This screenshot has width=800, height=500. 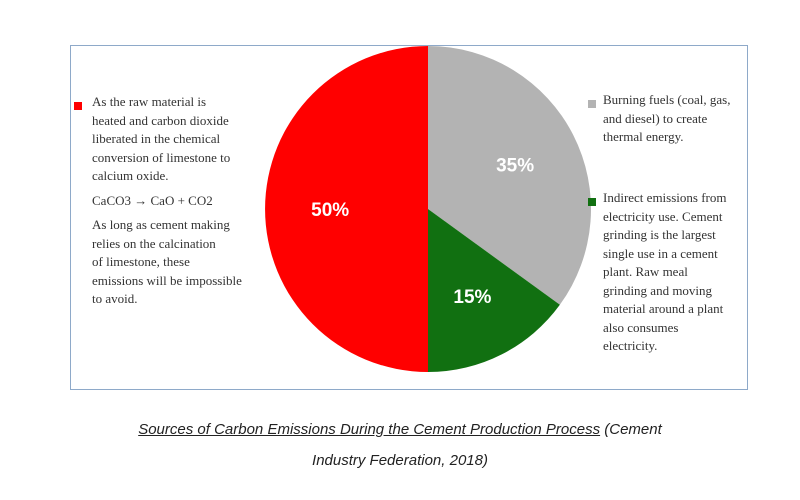 I want to click on legend-left-note-line: As long as cement making, so click(x=161, y=224).